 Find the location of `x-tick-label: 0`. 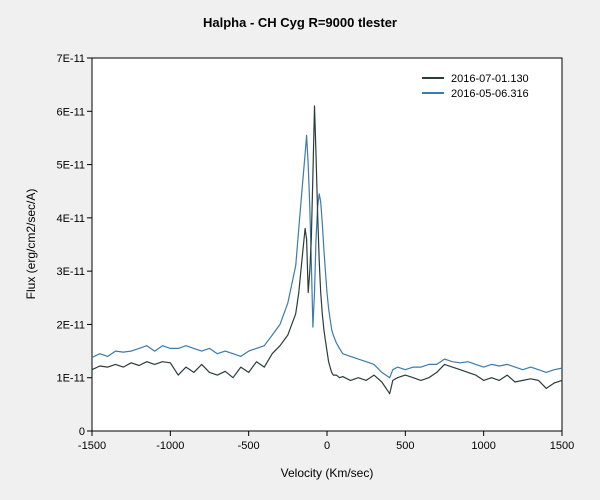

x-tick-label: 0 is located at coordinates (327, 446).